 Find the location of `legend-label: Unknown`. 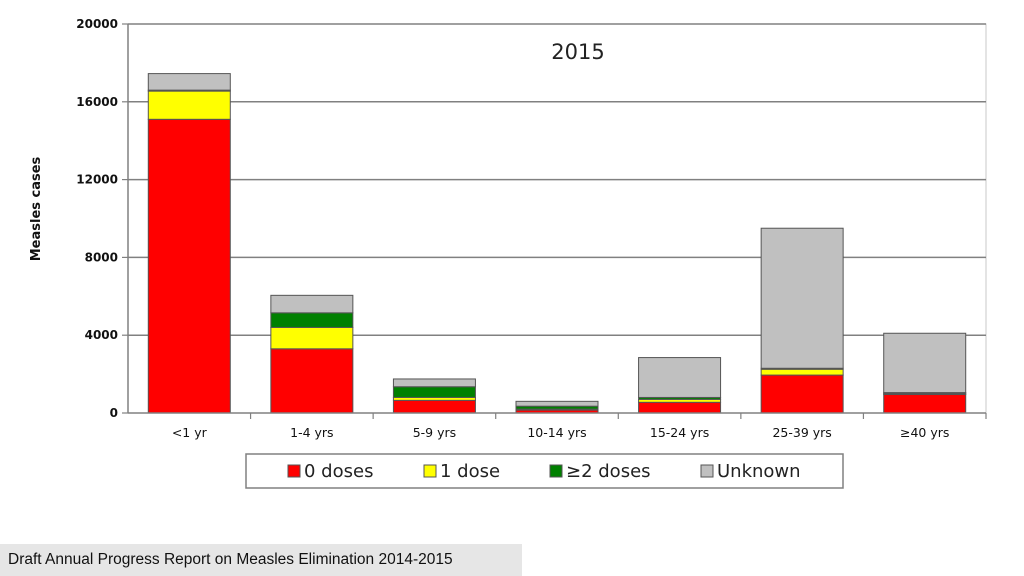

legend-label: Unknown is located at coordinates (759, 471).